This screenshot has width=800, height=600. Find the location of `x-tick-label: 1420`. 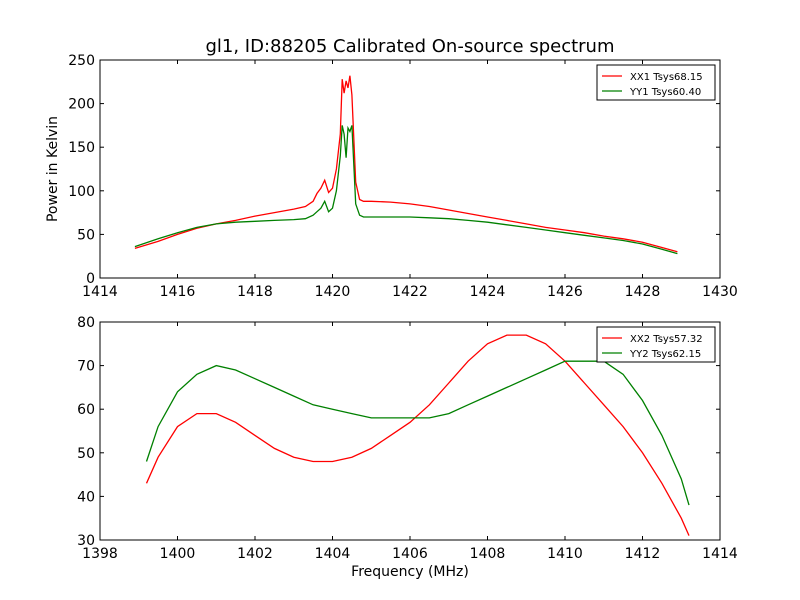

x-tick-label: 1420 is located at coordinates (333, 292).